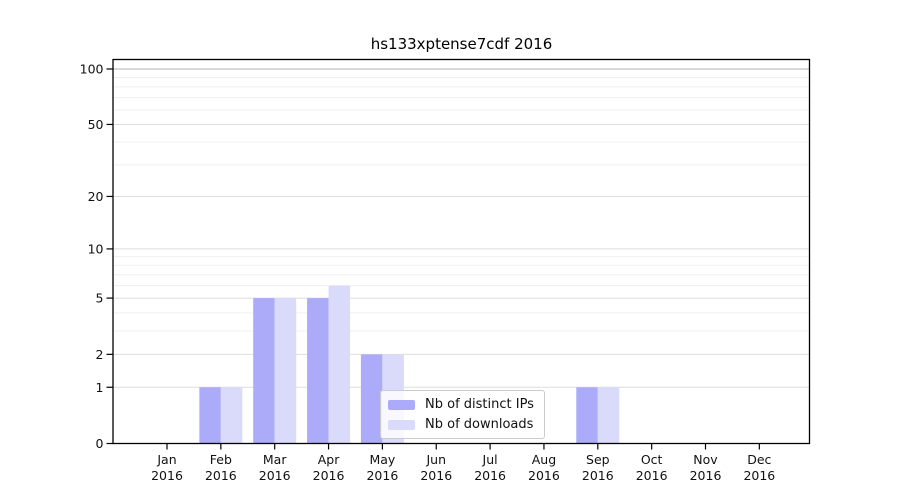 This screenshot has height=500, width=900. I want to click on bar-may-distinct-ips, so click(371, 399).